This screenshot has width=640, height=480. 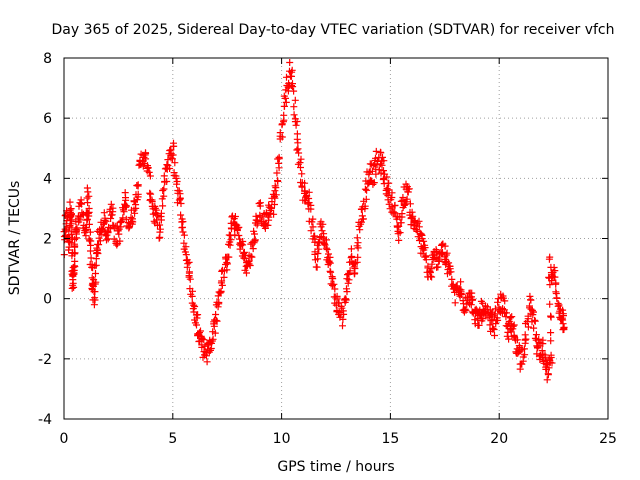 What do you see at coordinates (335, 467) in the screenshot?
I see `x-axis-label: GPS time / hours` at bounding box center [335, 467].